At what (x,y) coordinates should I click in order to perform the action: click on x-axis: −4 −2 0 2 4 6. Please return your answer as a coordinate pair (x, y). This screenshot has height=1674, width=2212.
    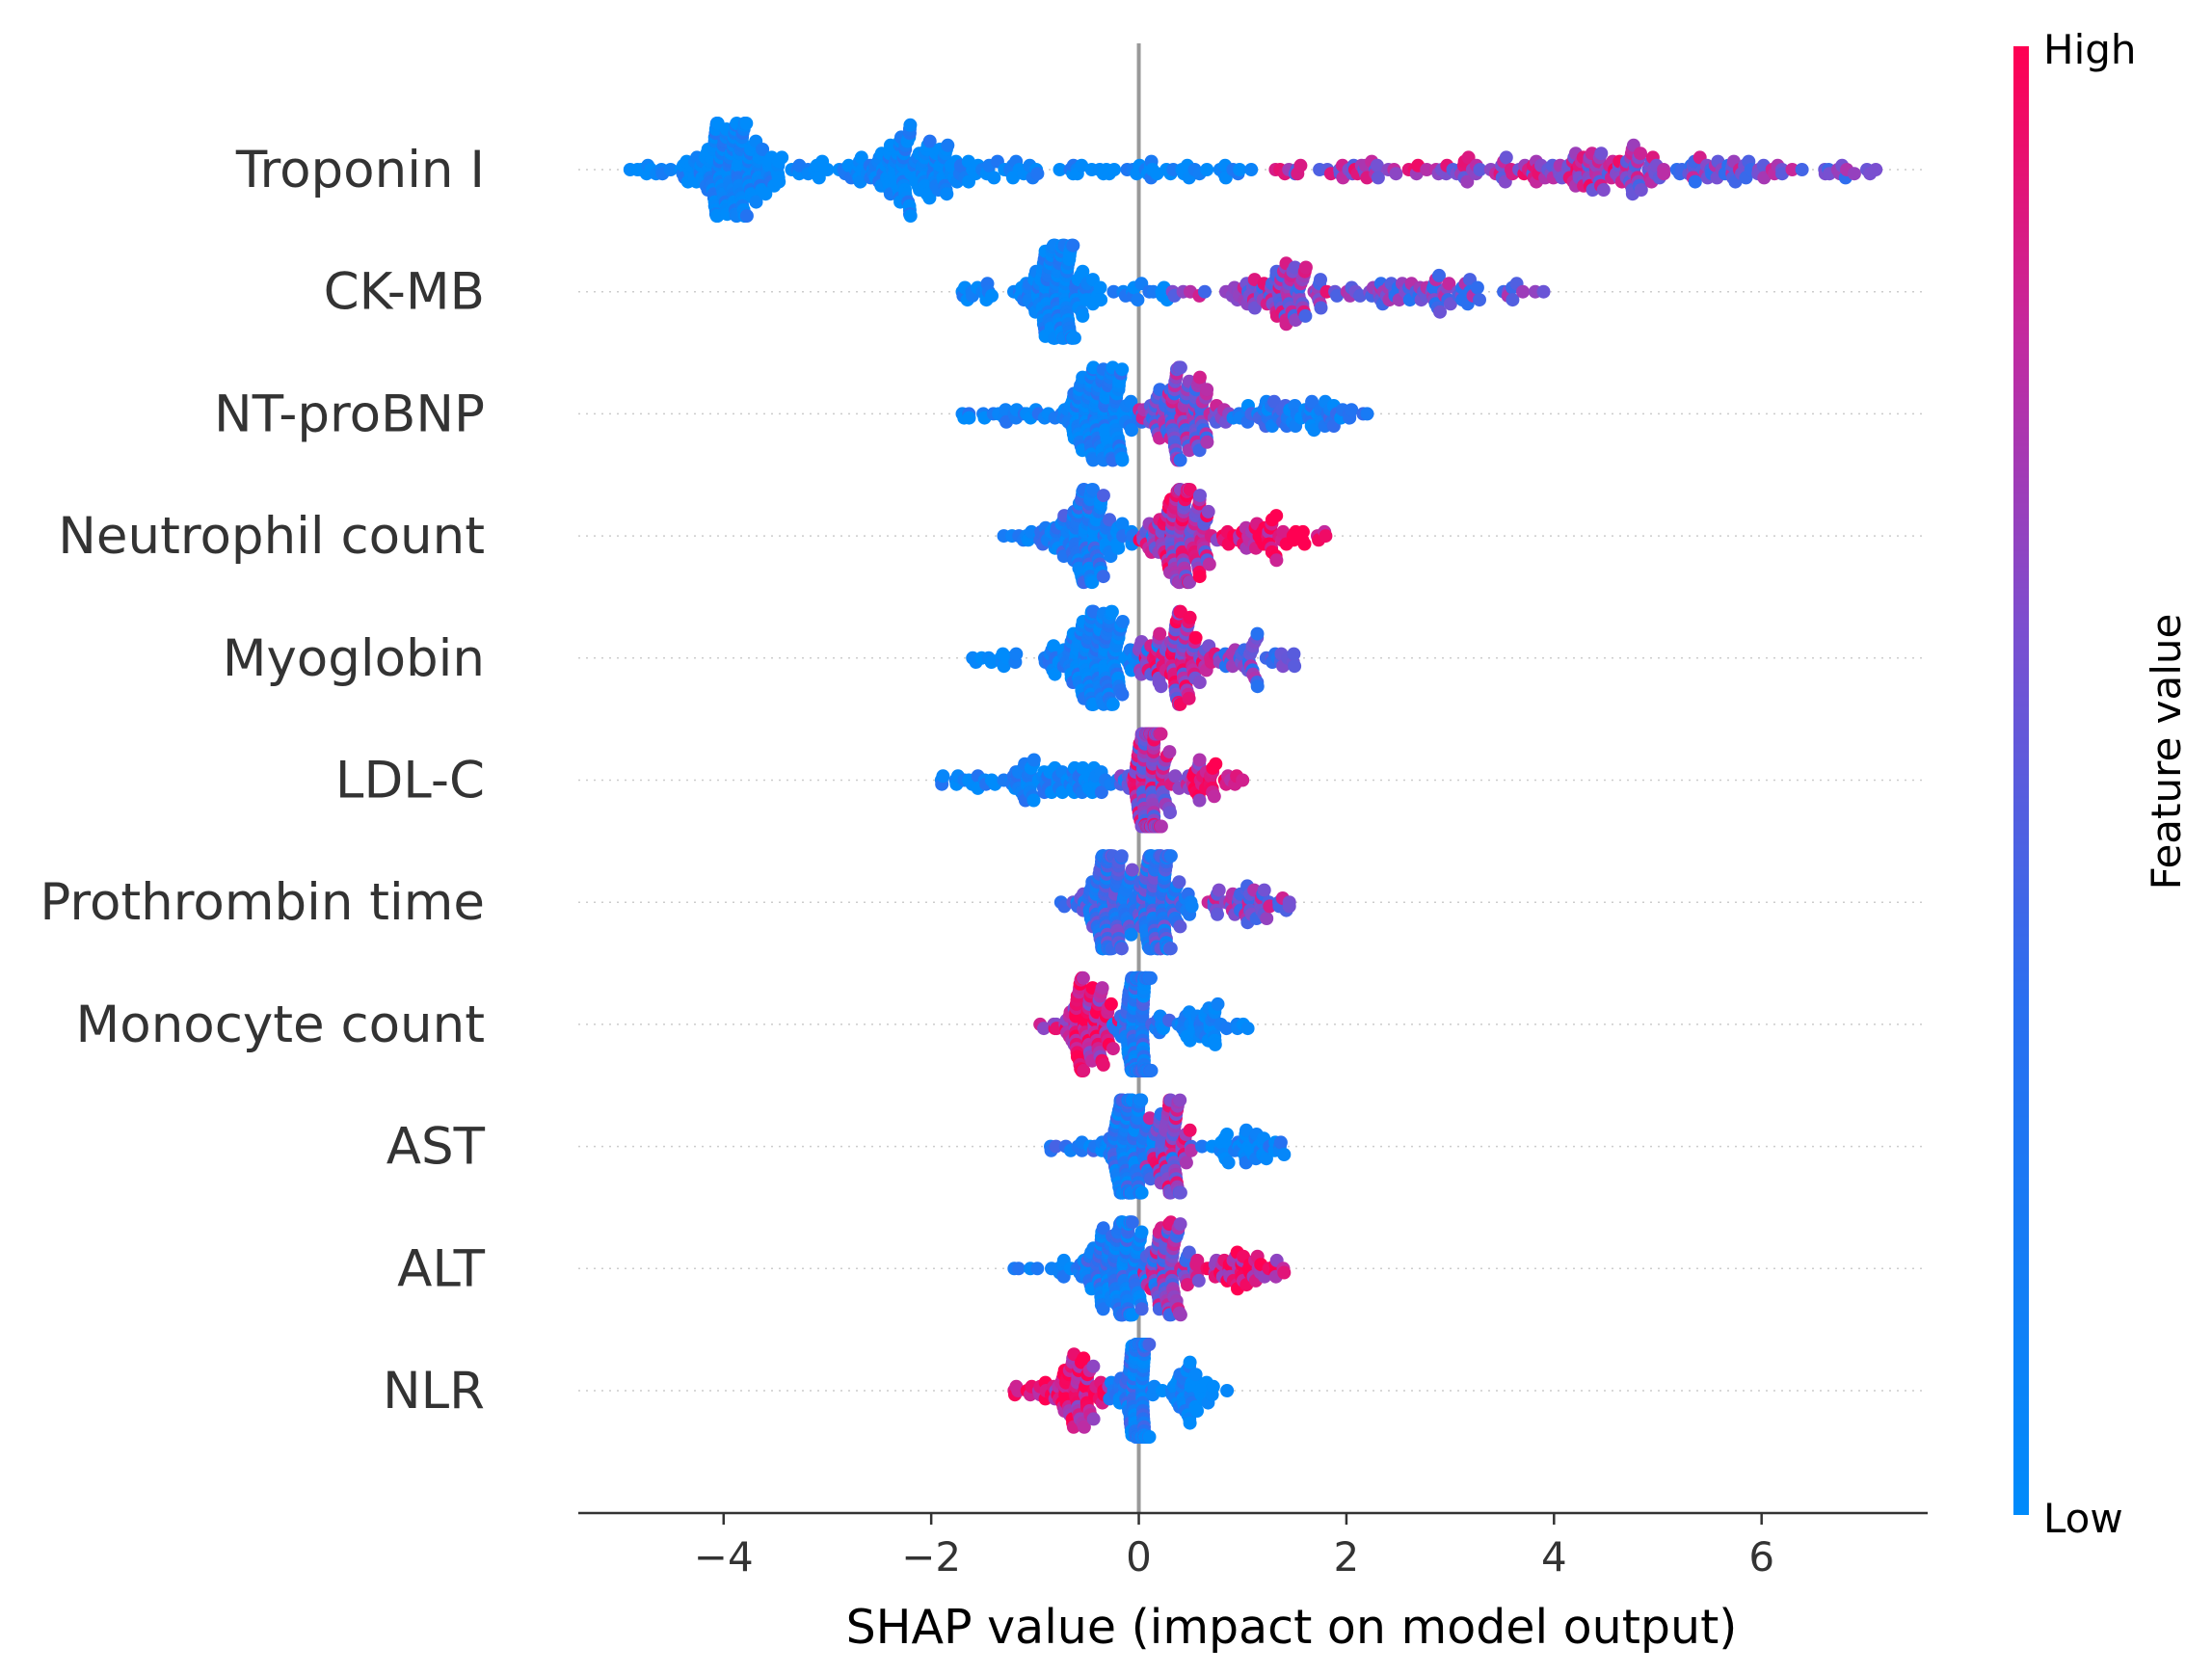
    Looking at the image, I should click on (1253, 1546).